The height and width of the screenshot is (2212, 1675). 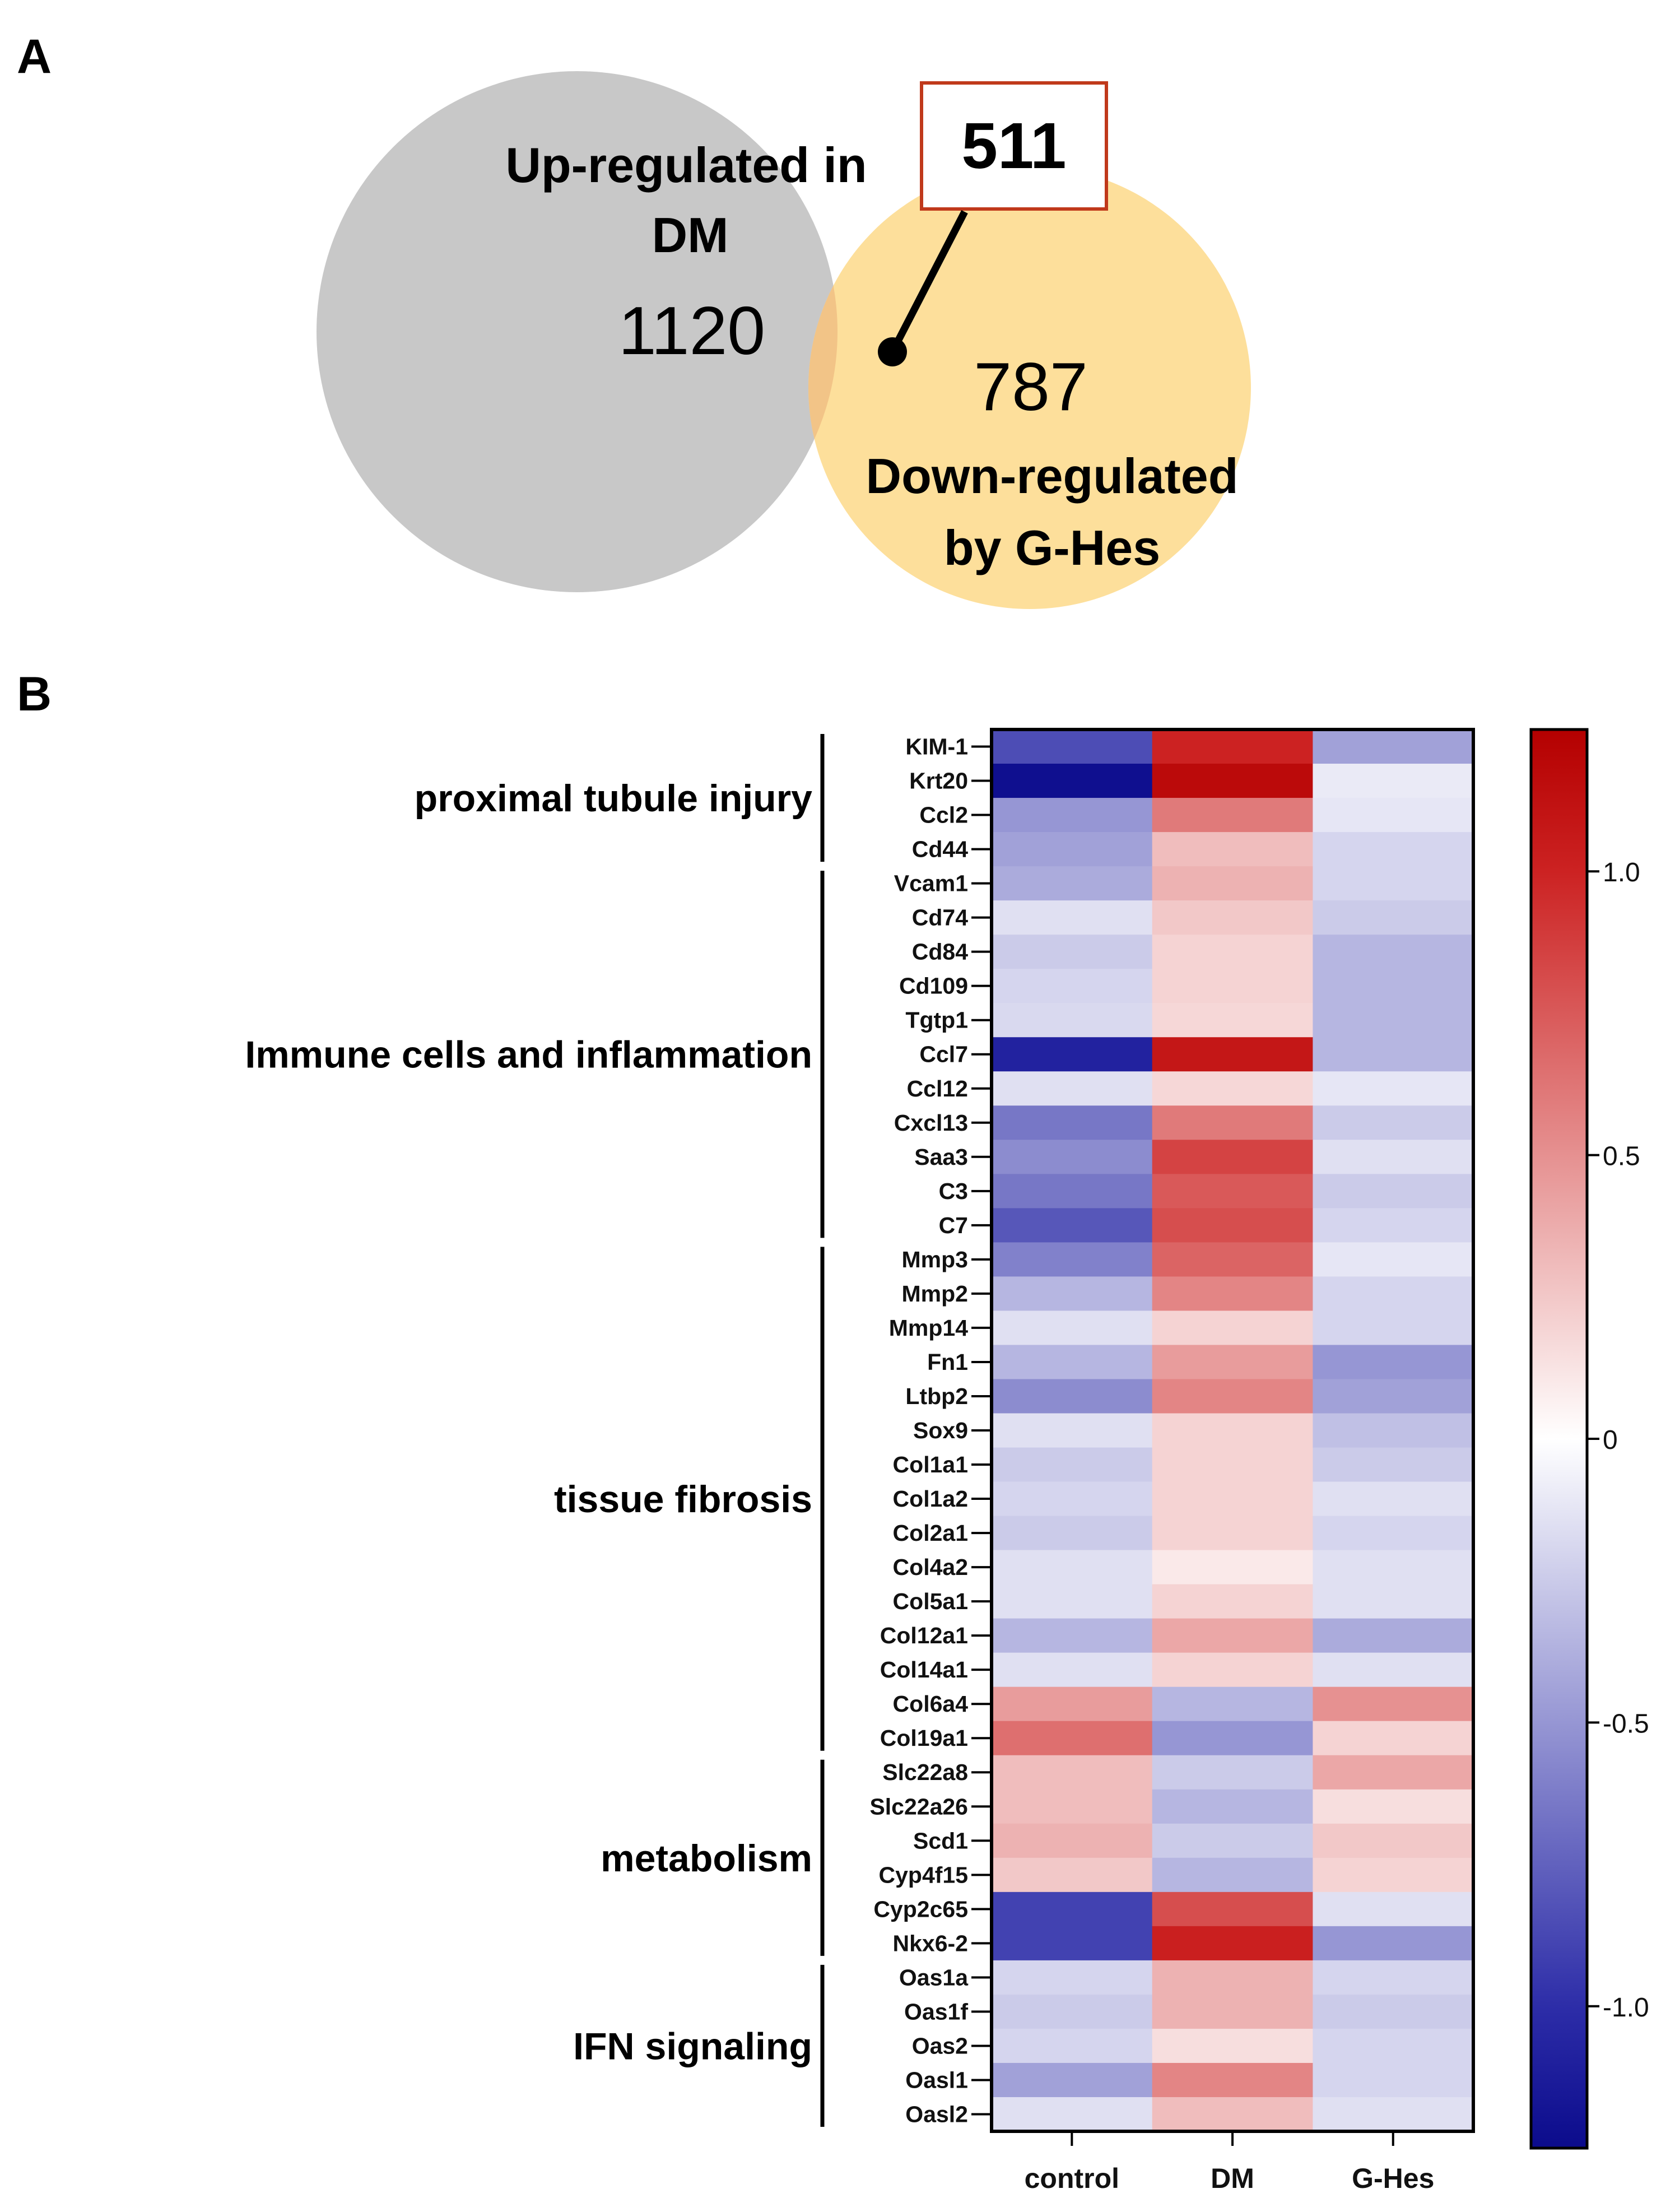 I want to click on venn-circle-up-regulated-in-dm, so click(x=577, y=332).